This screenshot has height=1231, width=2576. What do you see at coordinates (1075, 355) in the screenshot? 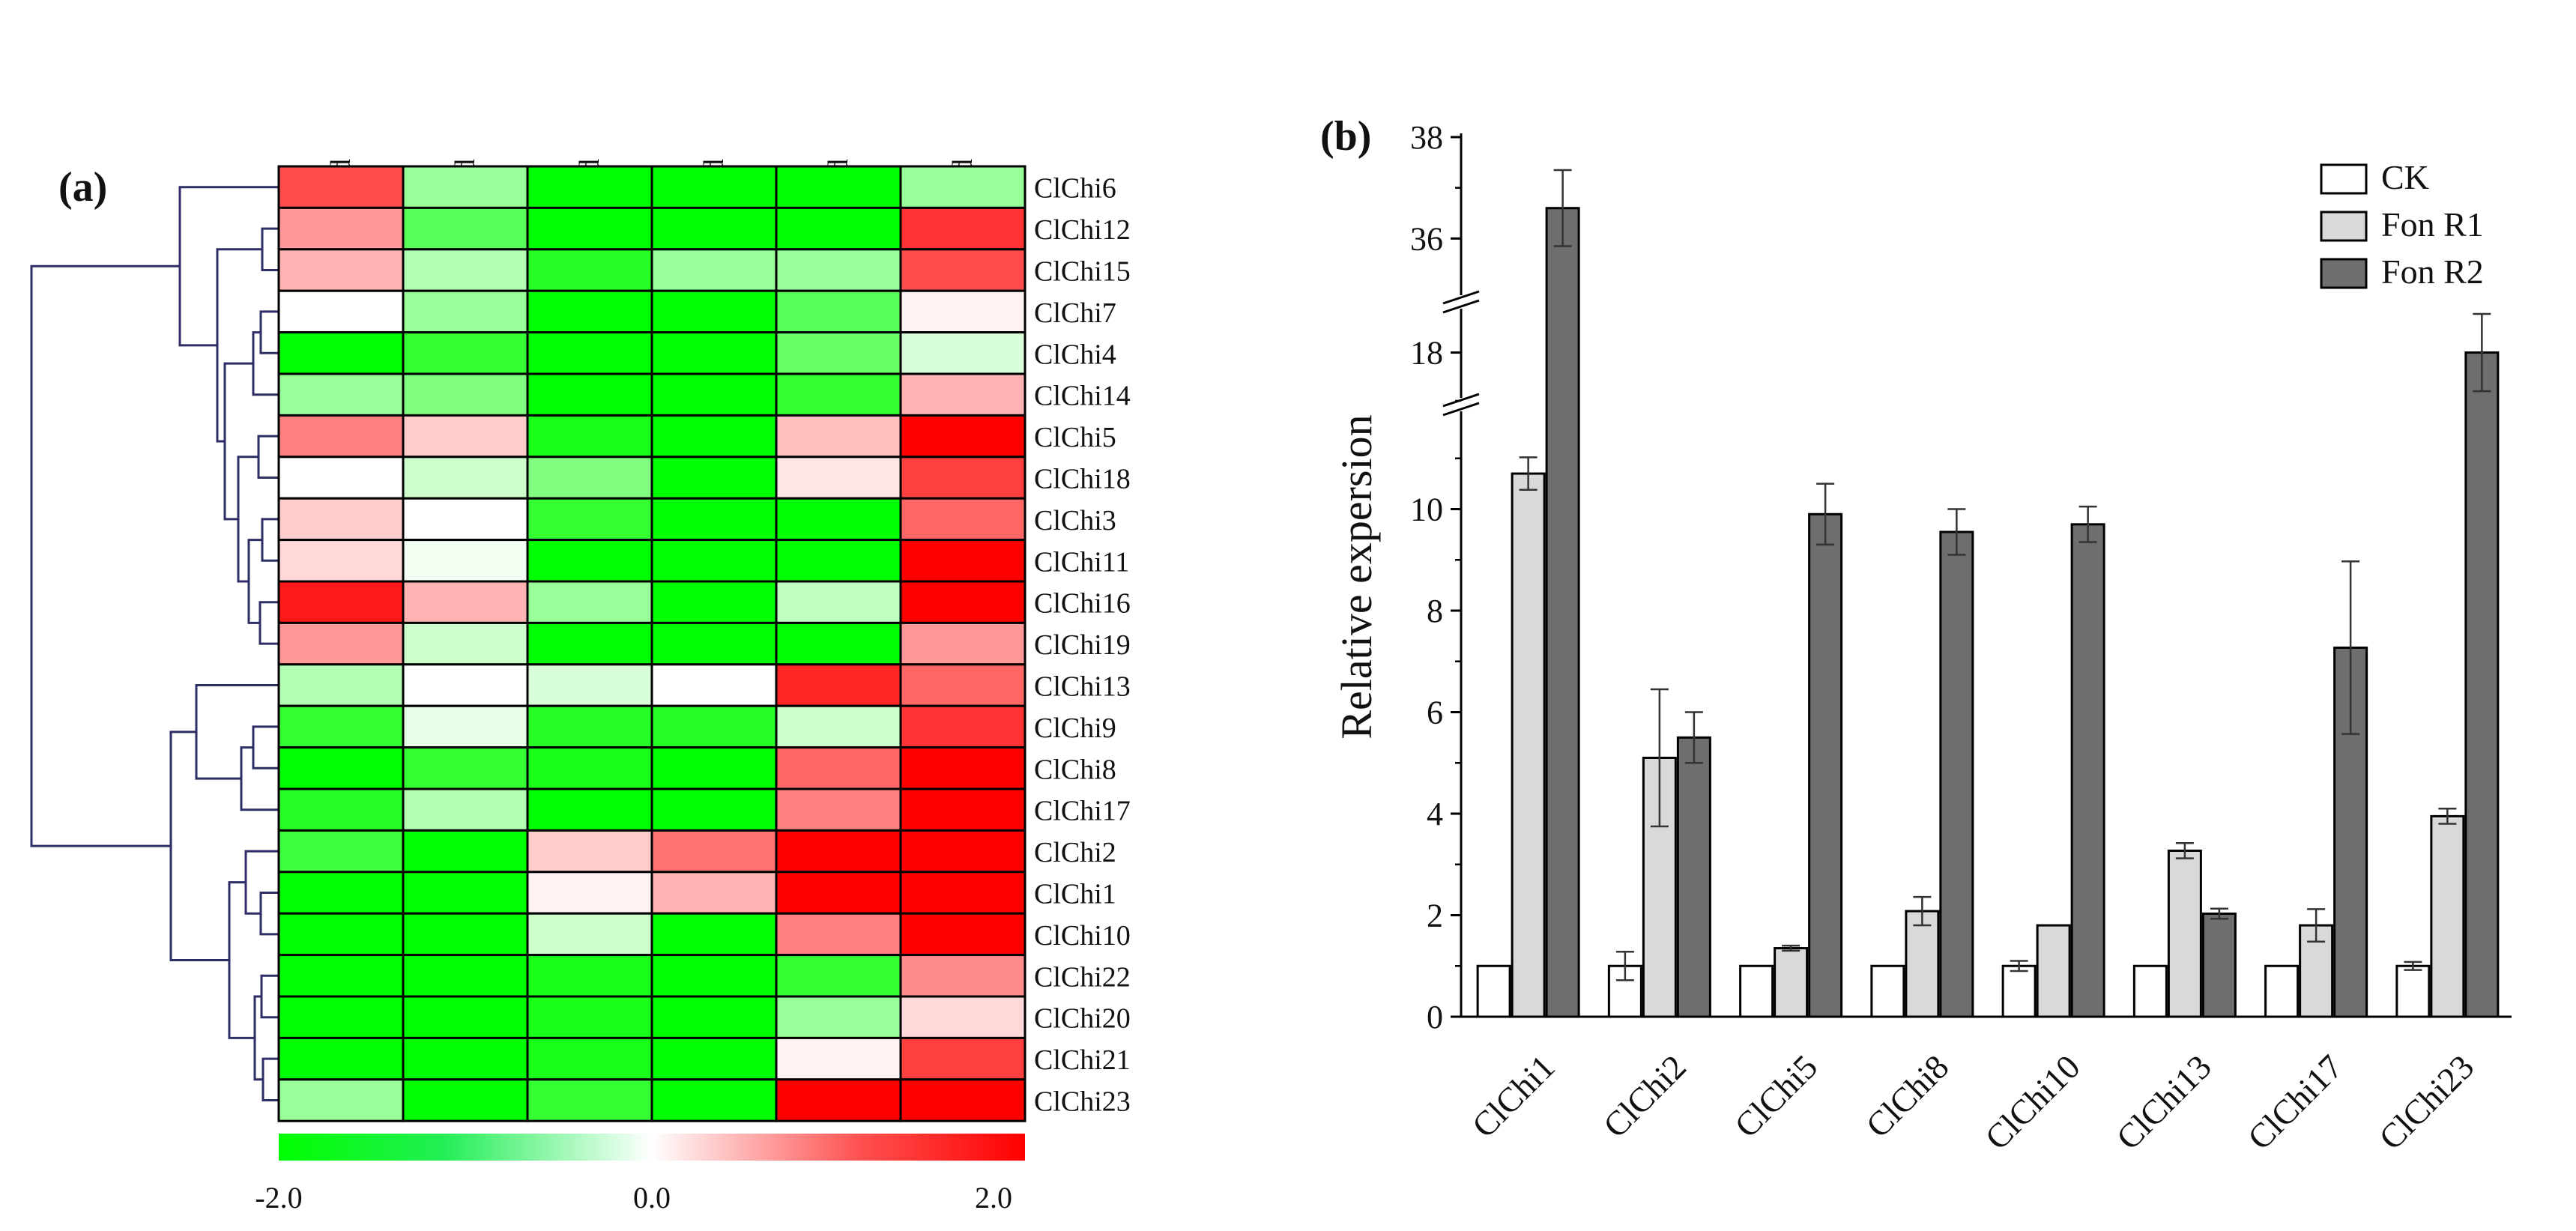
I see `row-label: ClChi4` at bounding box center [1075, 355].